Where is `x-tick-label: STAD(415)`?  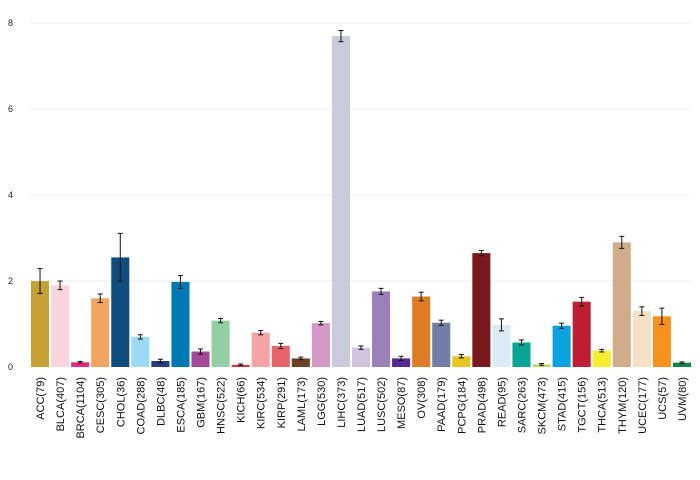 x-tick-label: STAD(415) is located at coordinates (563, 404).